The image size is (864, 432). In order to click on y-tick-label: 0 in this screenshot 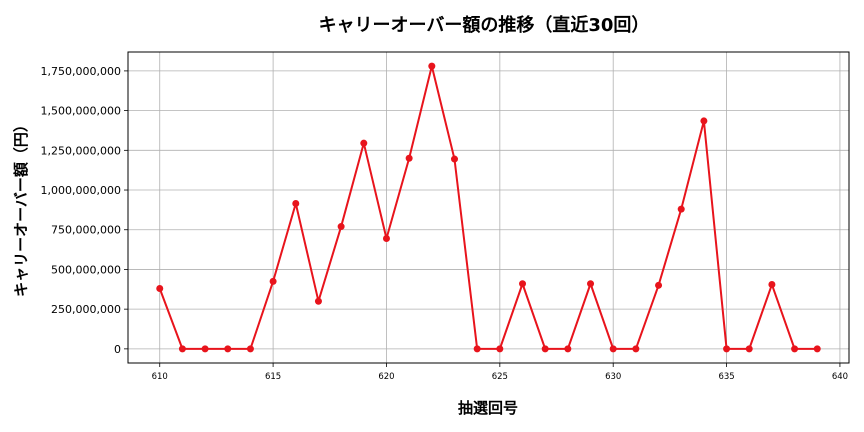, I will do `click(117, 349)`.